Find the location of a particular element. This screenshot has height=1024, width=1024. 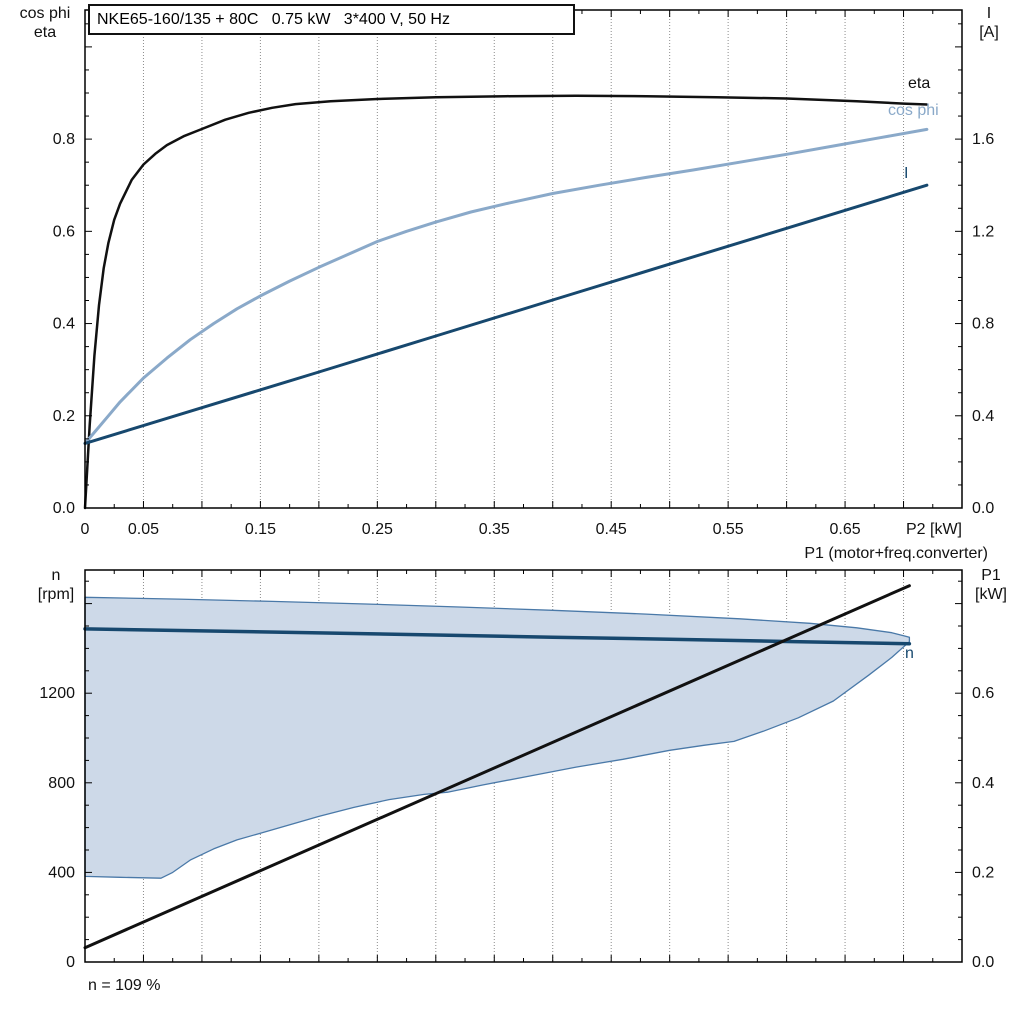

speed-percentage-annotation: n = 109 % is located at coordinates (124, 985).